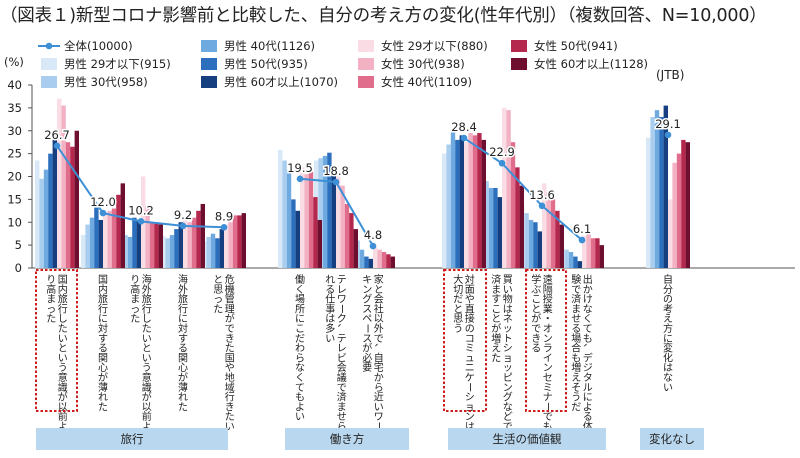 The width and height of the screenshot is (800, 458). I want to click on category-label-char: ラ, so click(548, 349).